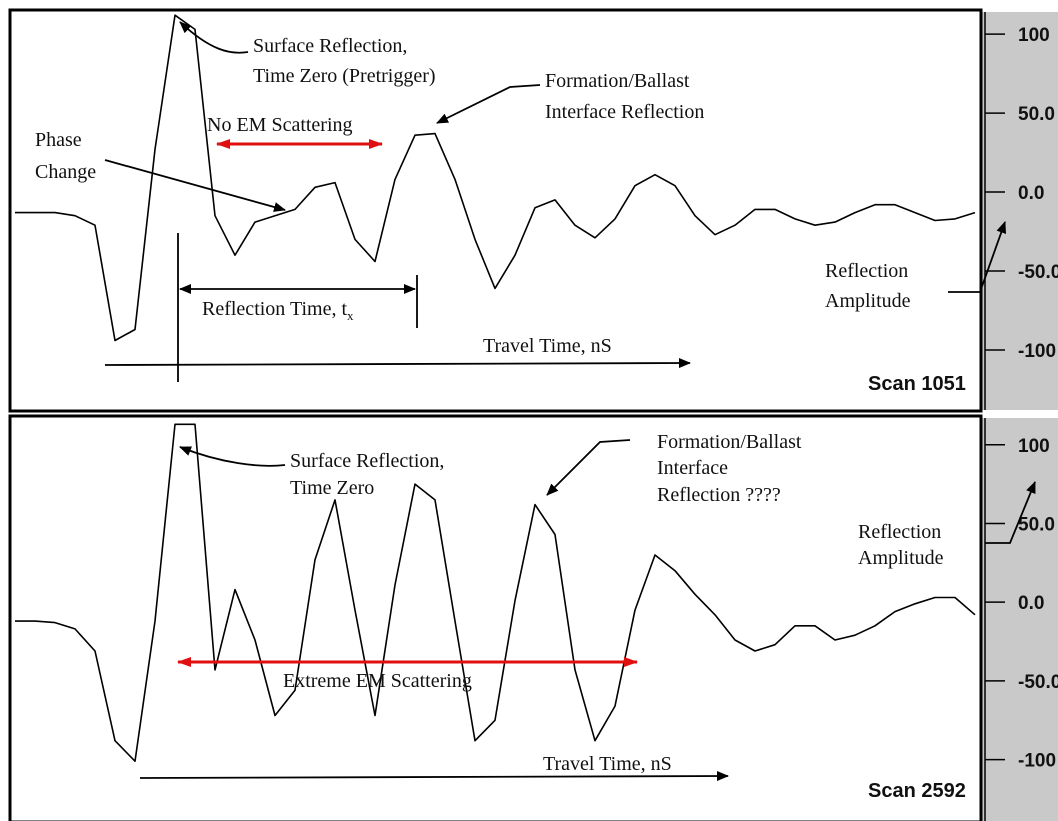  Describe the element at coordinates (377, 681) in the screenshot. I see `annotation: Extreme EM Scattering` at that location.